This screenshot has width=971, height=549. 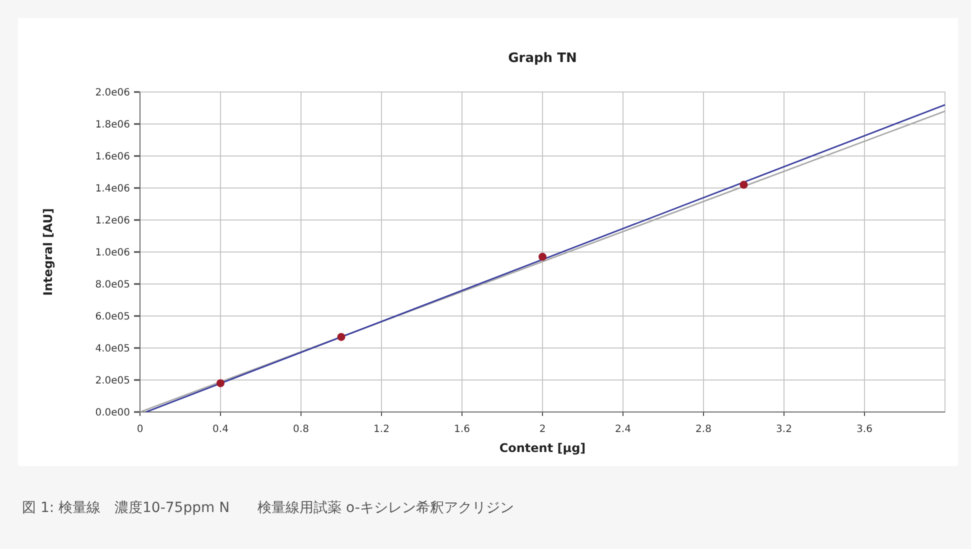 What do you see at coordinates (112, 253) in the screenshot?
I see `y-tick-label: 1.0e06` at bounding box center [112, 253].